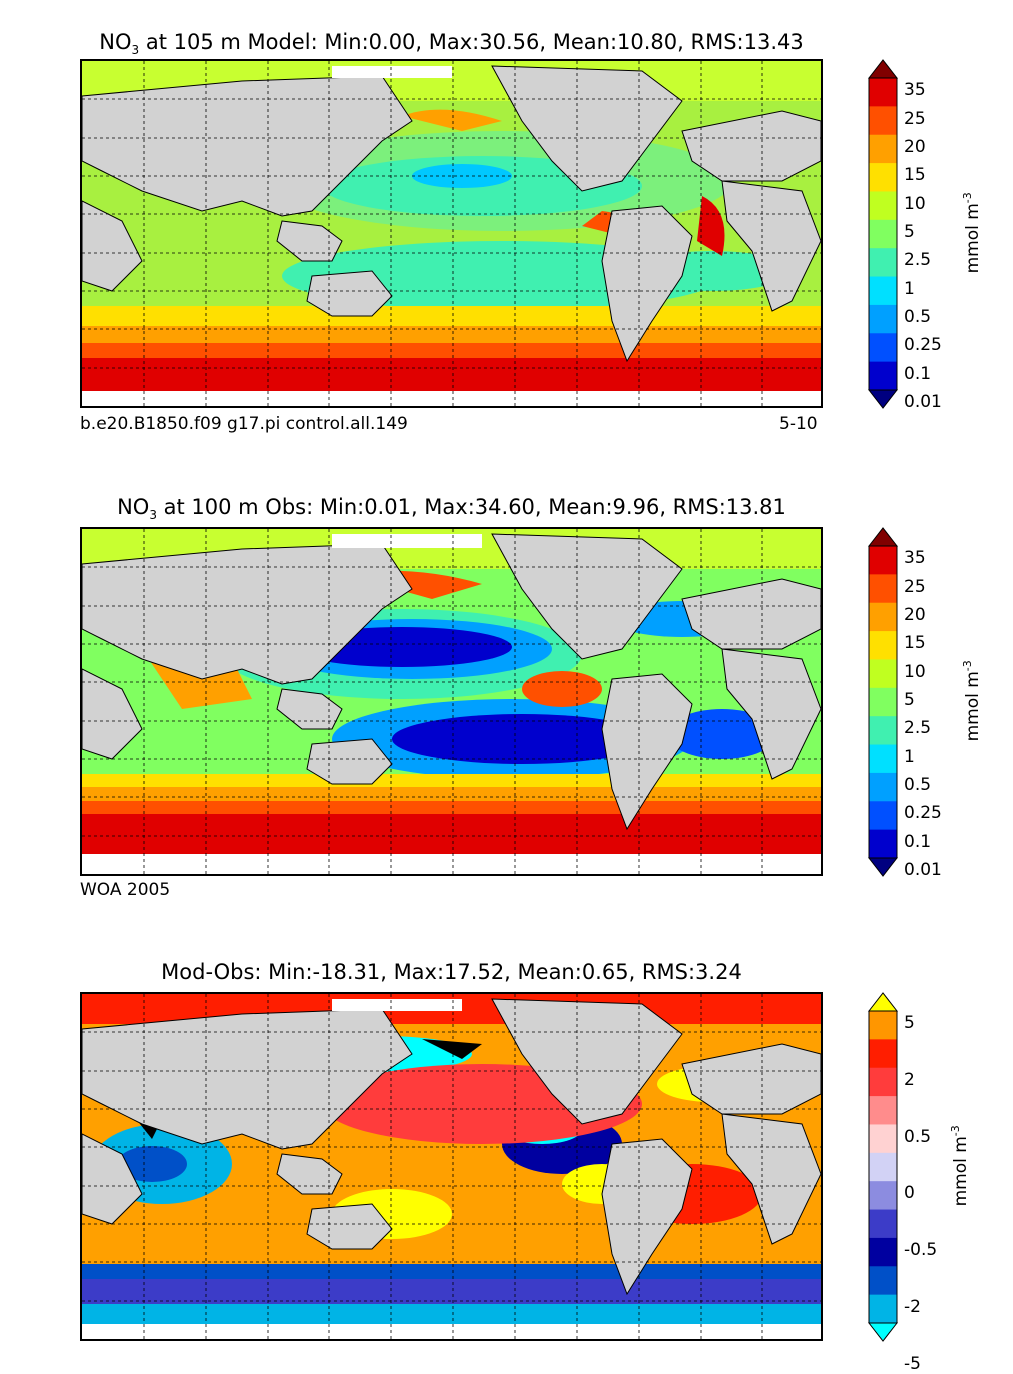  What do you see at coordinates (921, 1250) in the screenshot?
I see `colorbar-tick-label: -0.5` at bounding box center [921, 1250].